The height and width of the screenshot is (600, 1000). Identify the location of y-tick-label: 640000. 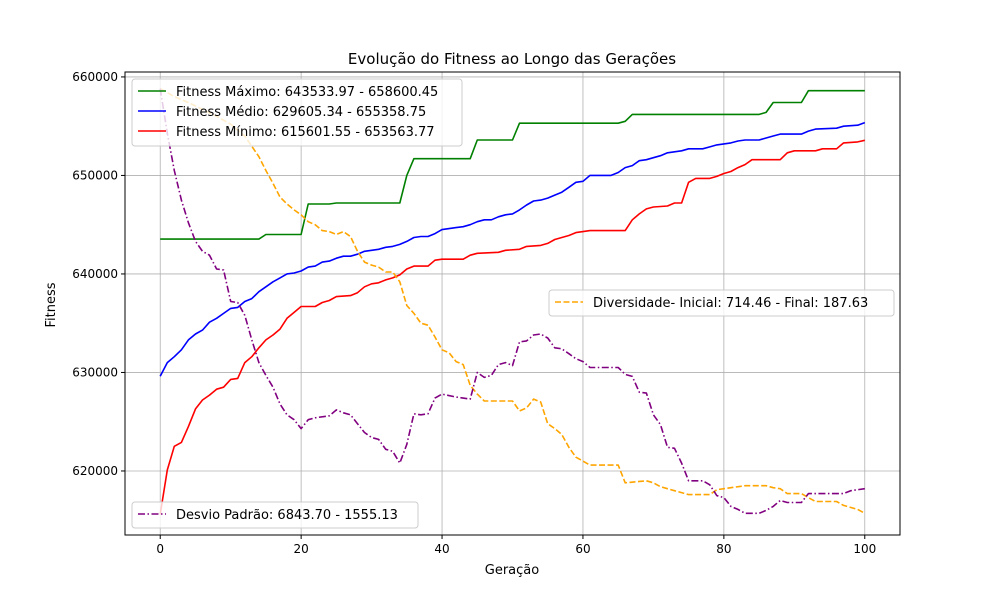
(95, 274).